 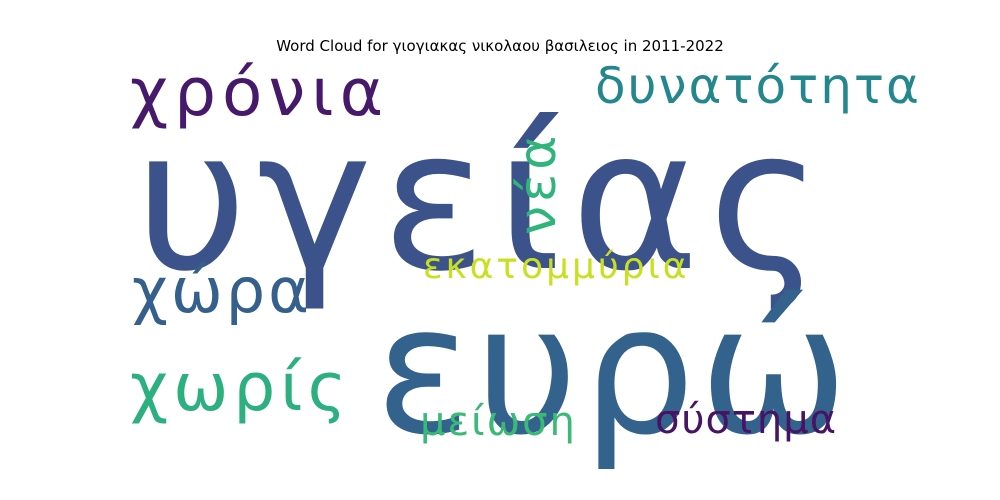 I want to click on word-4: δυνατότητα, so click(x=758, y=86).